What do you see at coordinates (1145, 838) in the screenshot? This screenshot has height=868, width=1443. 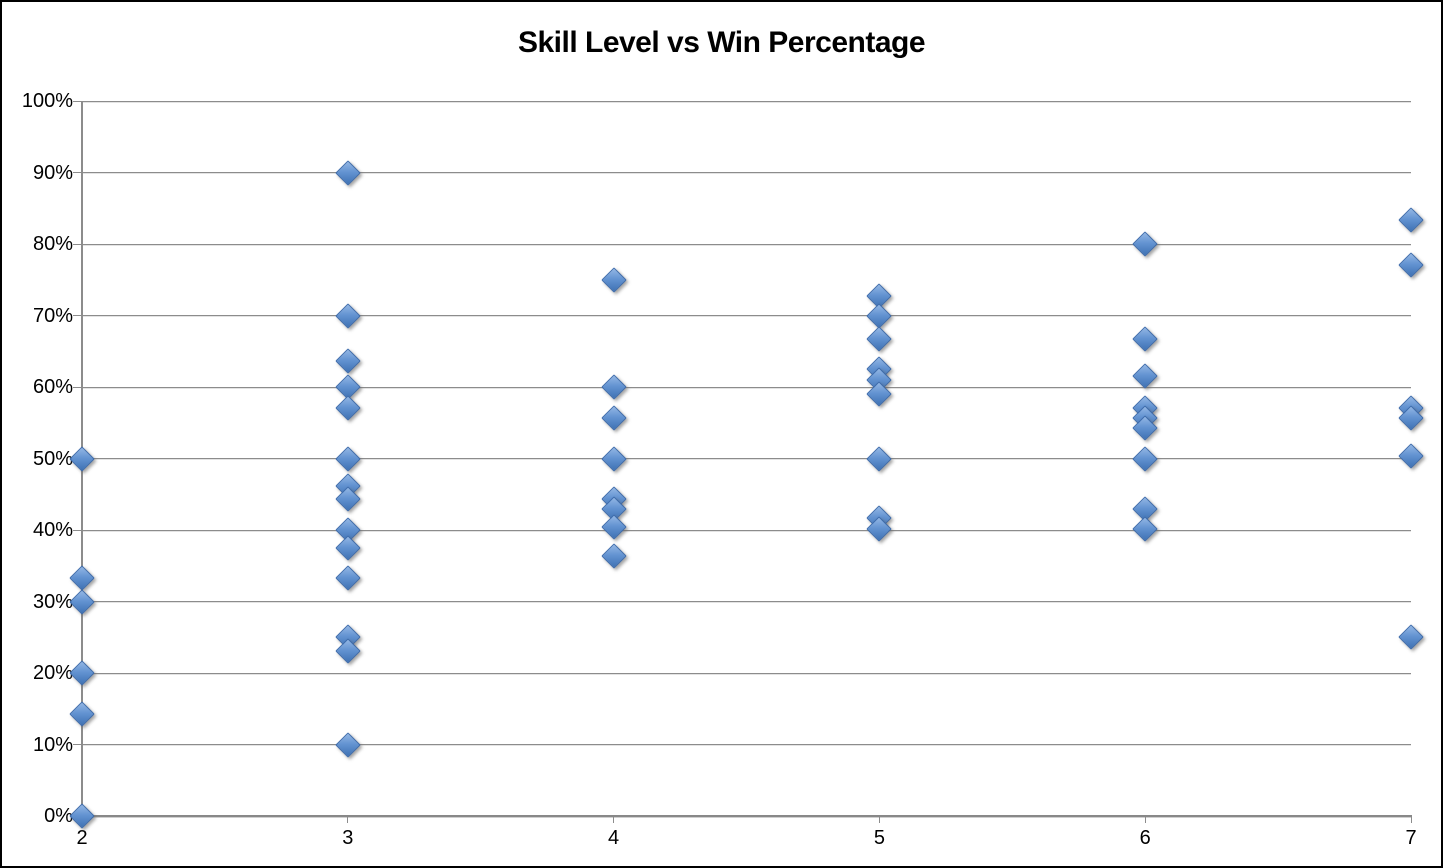 I see `x-tick-label: 6` at bounding box center [1145, 838].